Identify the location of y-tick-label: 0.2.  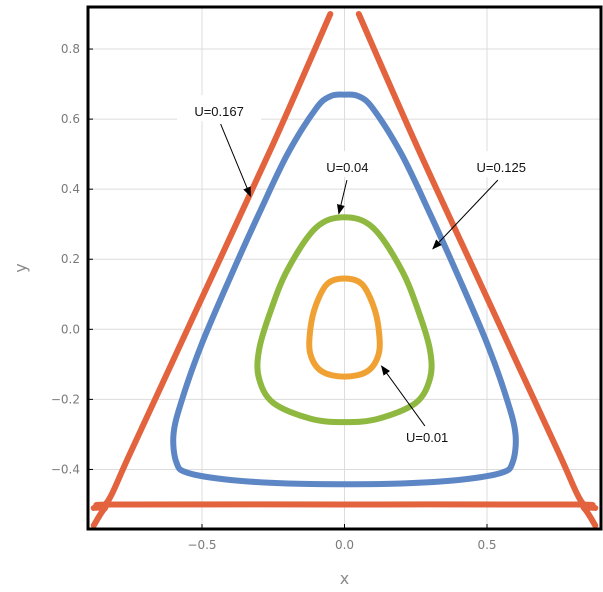
(70, 259).